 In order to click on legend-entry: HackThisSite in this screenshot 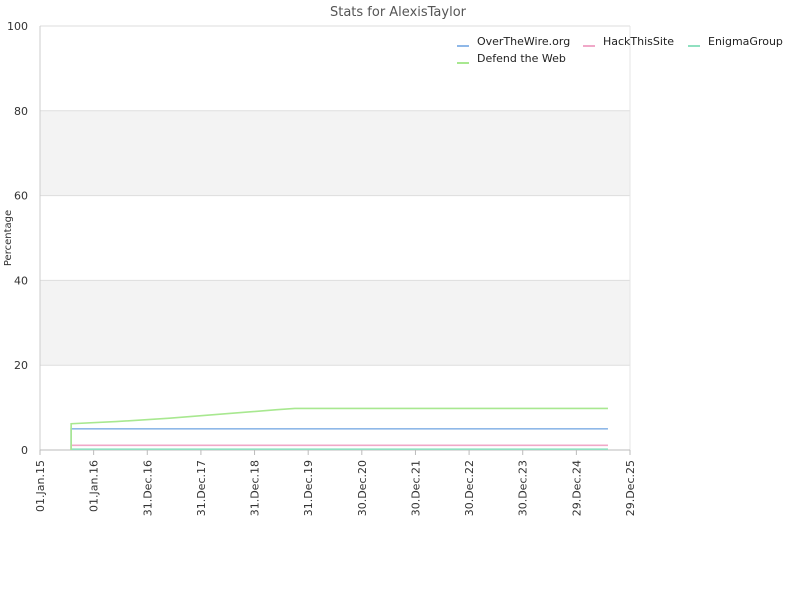, I will do `click(638, 41)`.